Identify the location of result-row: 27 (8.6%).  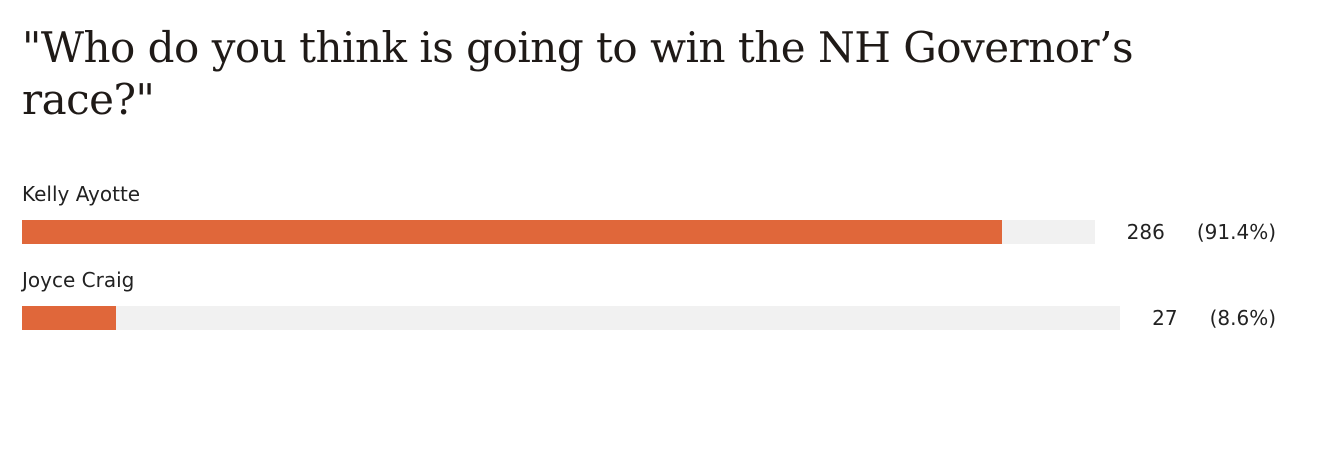
(649, 318).